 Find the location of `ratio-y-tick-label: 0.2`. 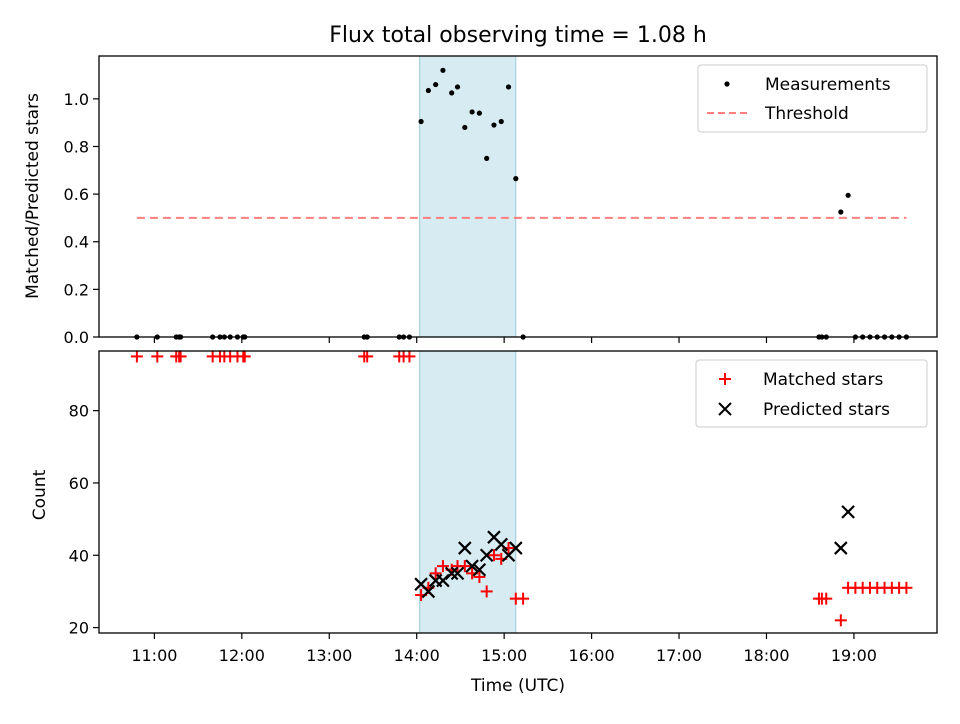

ratio-y-tick-label: 0.2 is located at coordinates (76, 289).